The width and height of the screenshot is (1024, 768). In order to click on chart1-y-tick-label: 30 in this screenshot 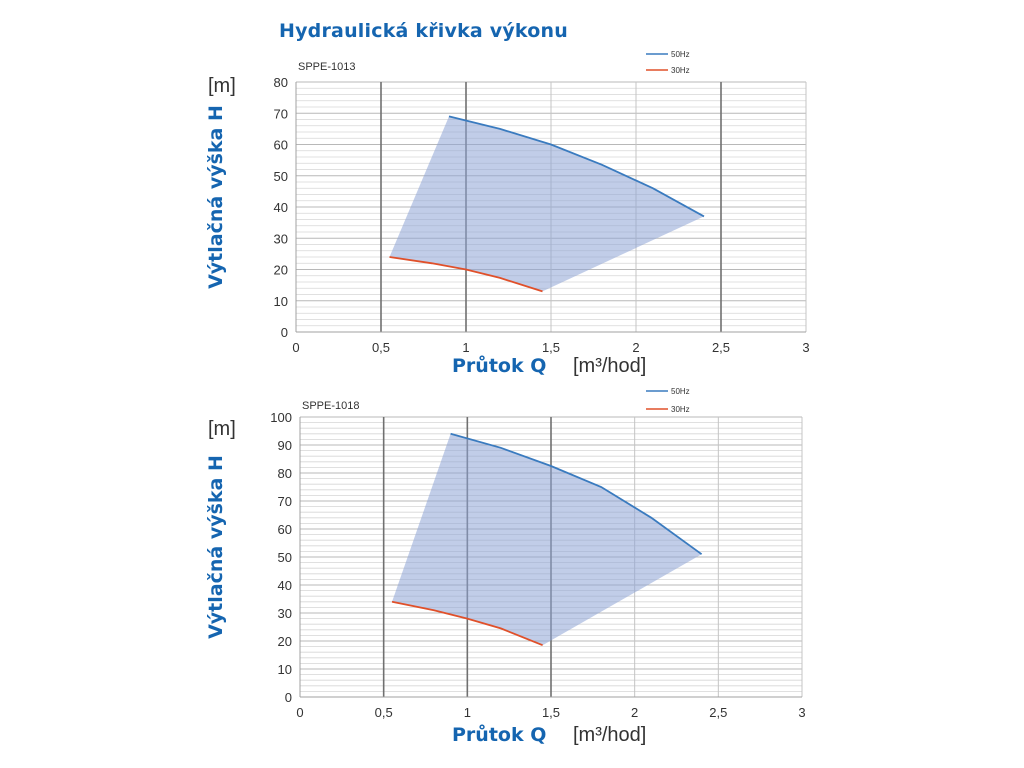, I will do `click(281, 238)`.